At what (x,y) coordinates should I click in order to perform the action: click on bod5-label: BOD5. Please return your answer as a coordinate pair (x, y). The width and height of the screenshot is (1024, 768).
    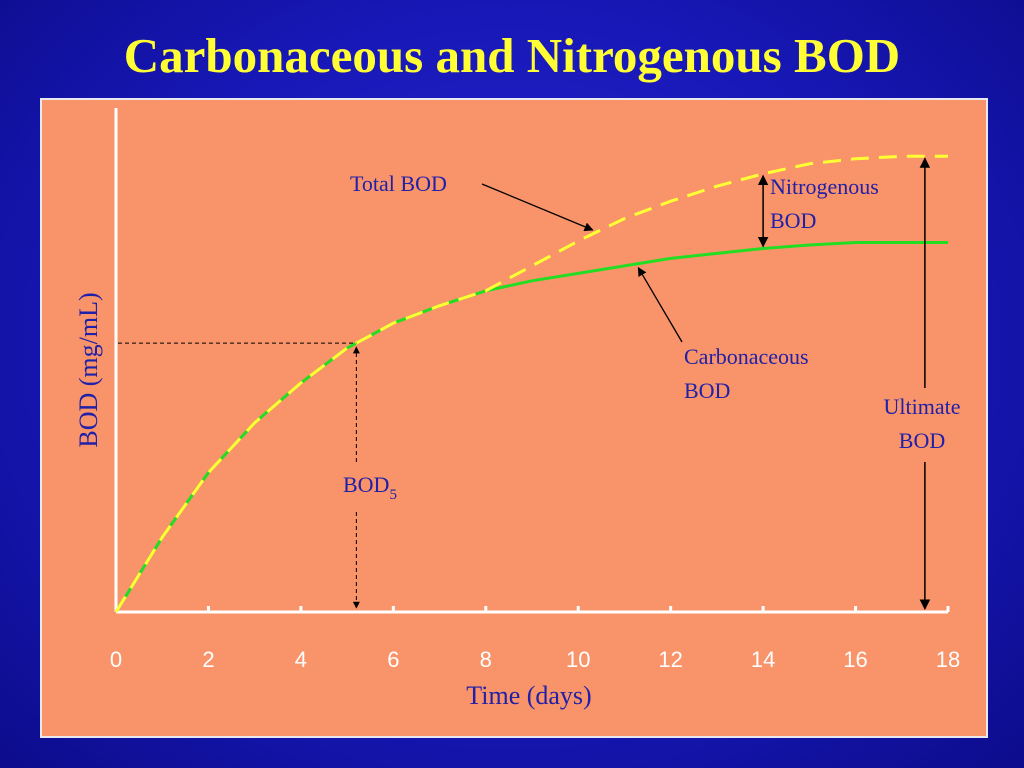
    Looking at the image, I should click on (370, 487).